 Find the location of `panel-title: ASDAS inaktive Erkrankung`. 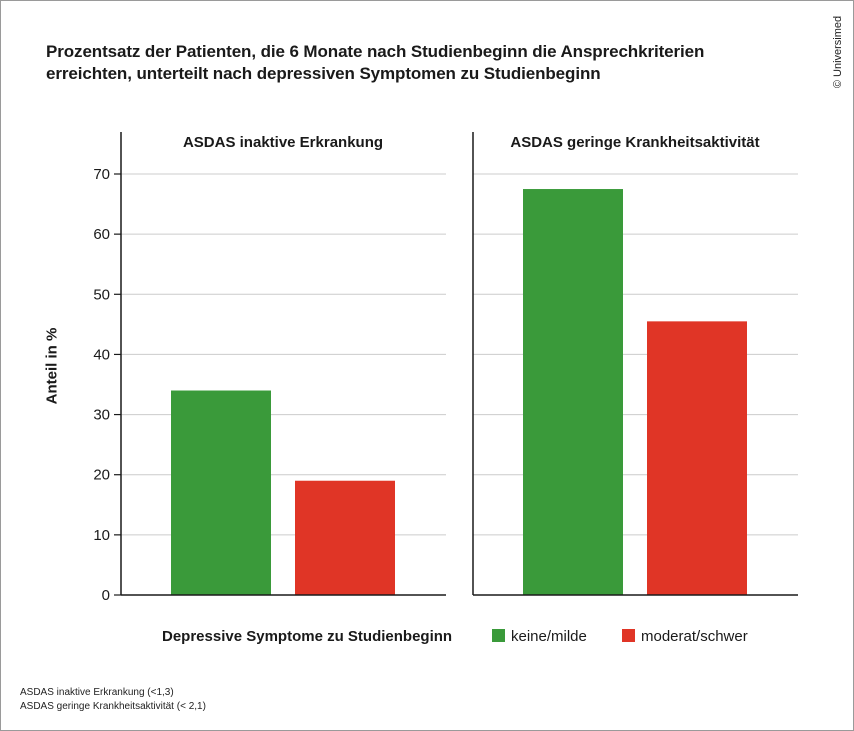

panel-title: ASDAS inaktive Erkrankung is located at coordinates (283, 142).